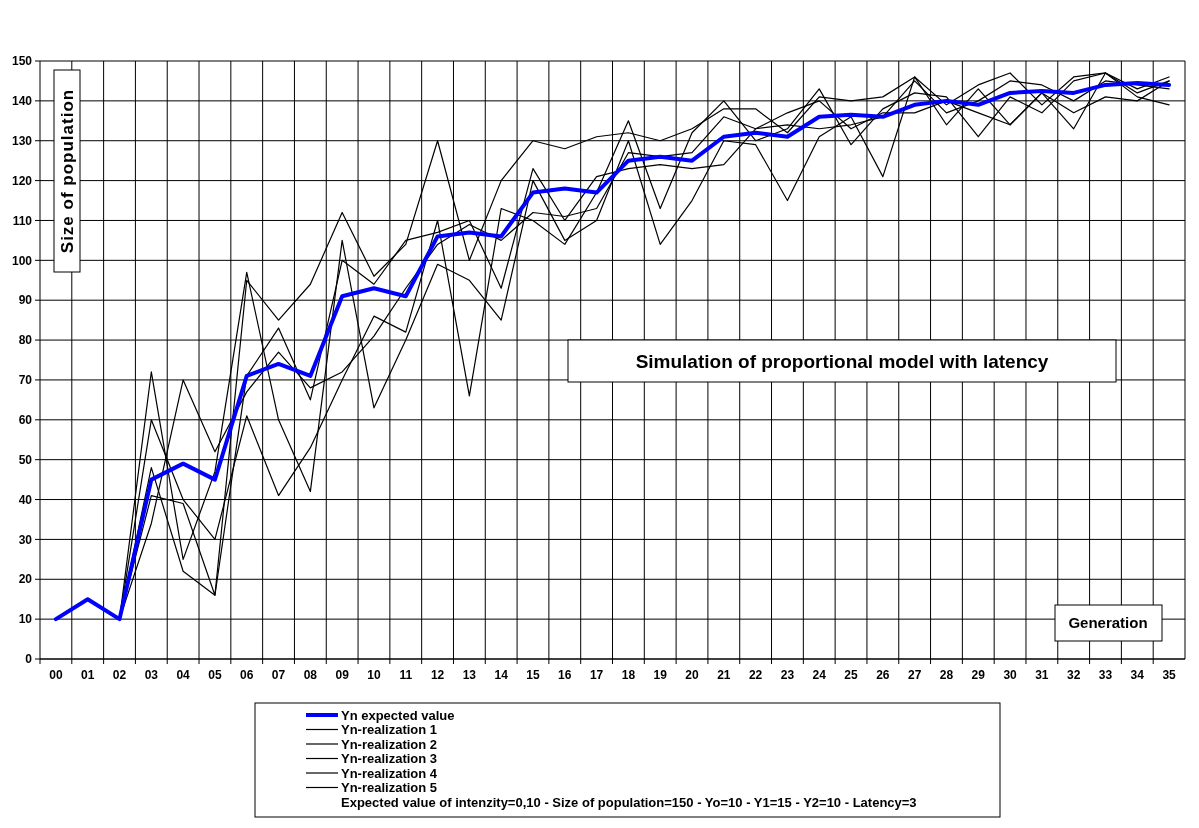 This screenshot has height=828, width=1199. I want to click on x-tick-label: 33, so click(1105, 675).